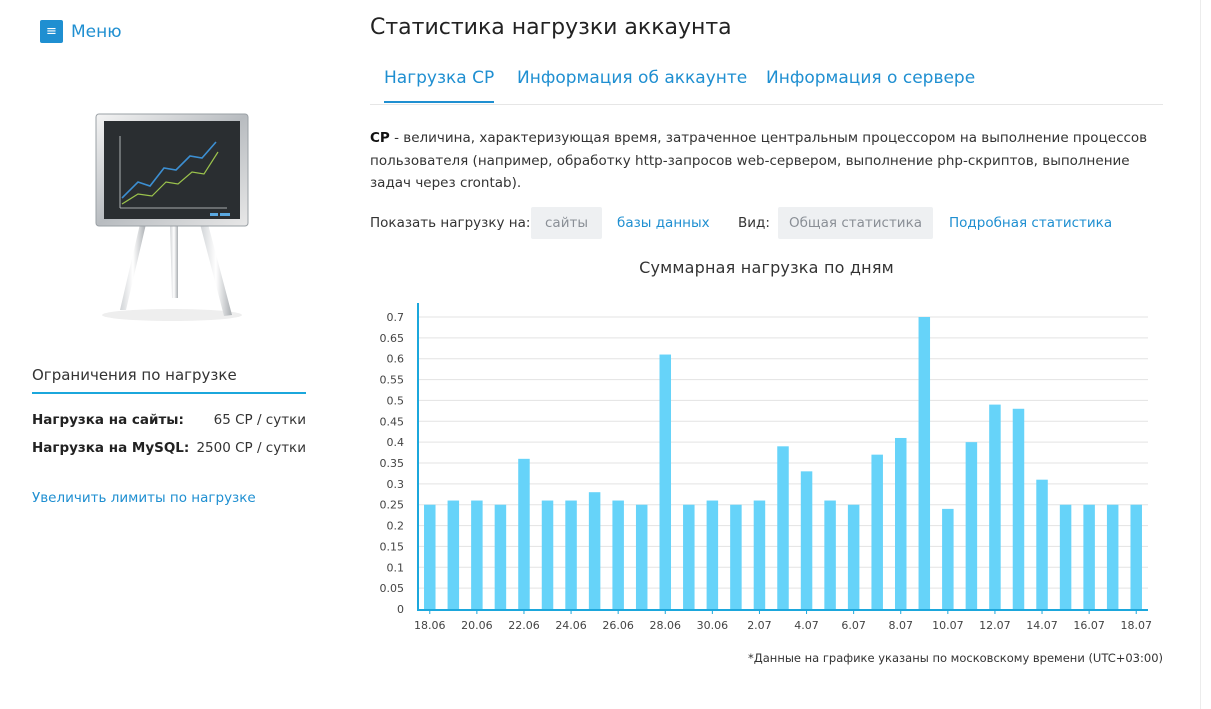 The width and height of the screenshot is (1211, 709). What do you see at coordinates (392, 588) in the screenshot?
I see `y-tick-label: 0.05` at bounding box center [392, 588].